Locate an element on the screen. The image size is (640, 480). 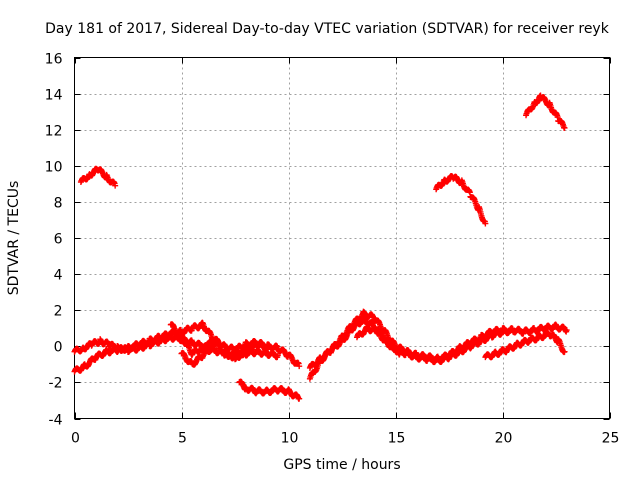
x-tick-label: 25 is located at coordinates (611, 439).